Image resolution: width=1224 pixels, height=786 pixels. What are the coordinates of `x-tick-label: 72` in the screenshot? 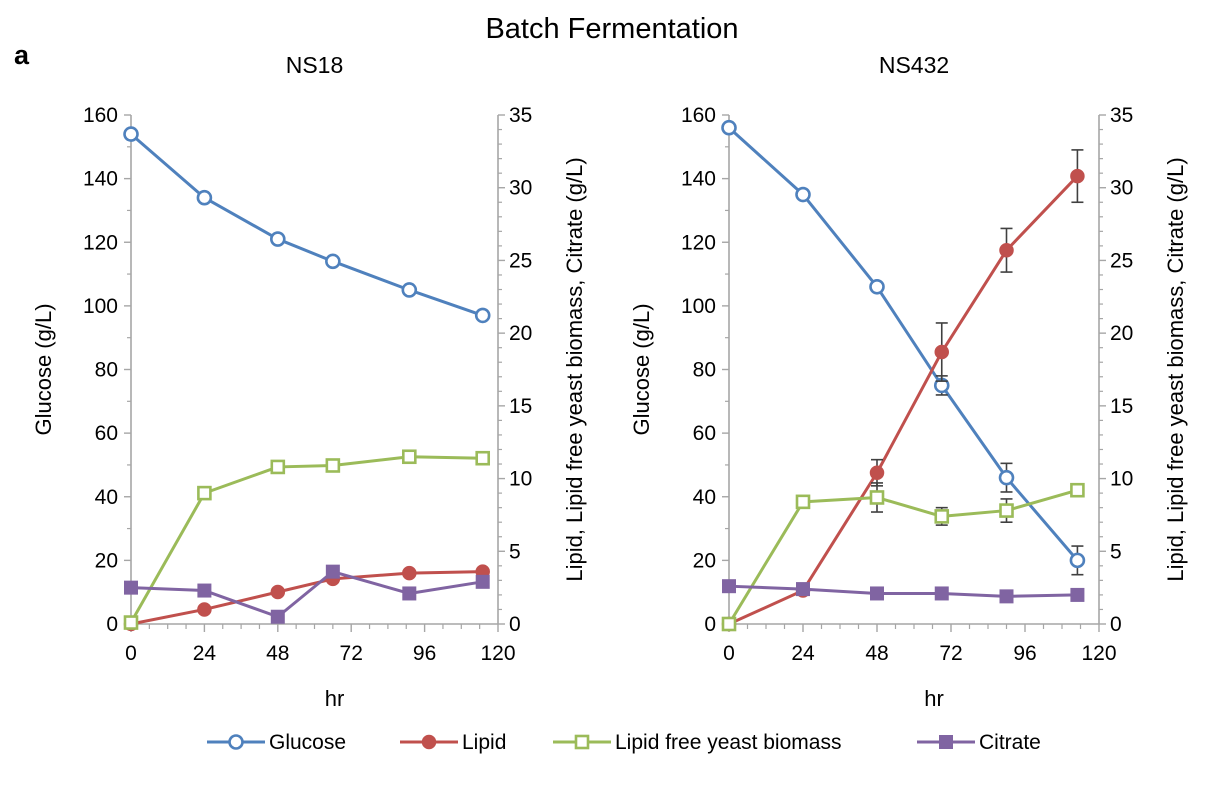 It's located at (950, 653).